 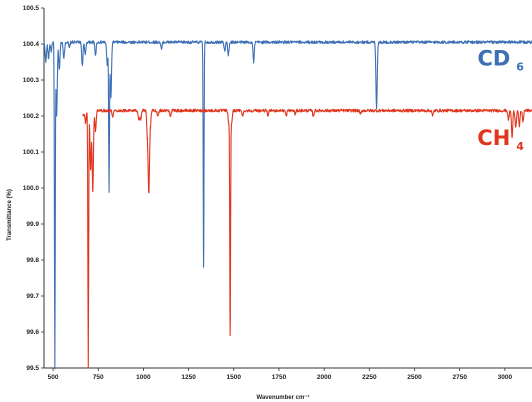 I want to click on x-tick-label: 2000, so click(x=324, y=377).